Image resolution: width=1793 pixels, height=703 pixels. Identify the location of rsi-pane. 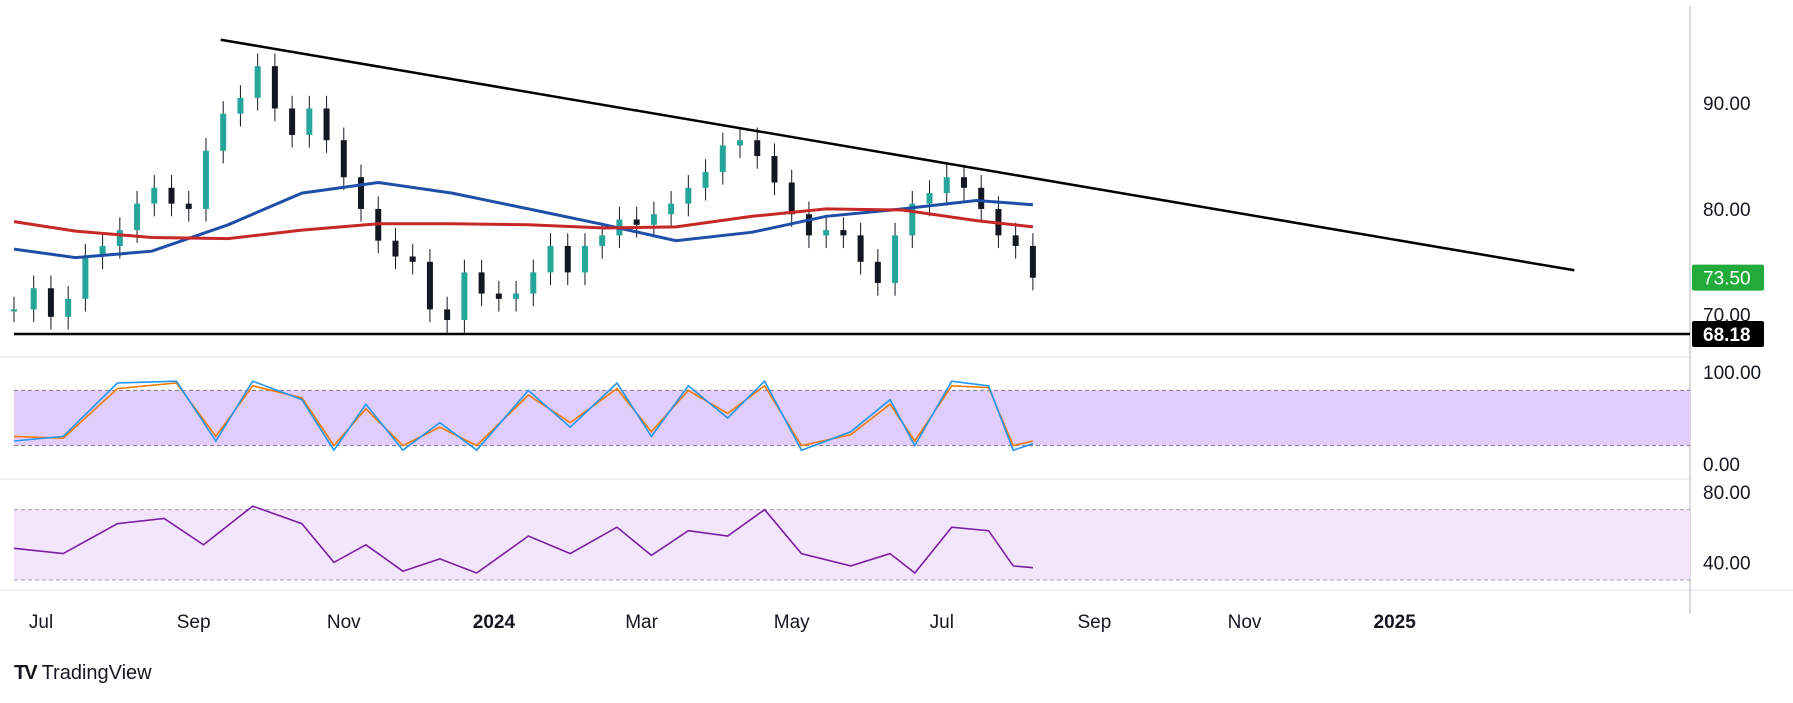
(851, 543).